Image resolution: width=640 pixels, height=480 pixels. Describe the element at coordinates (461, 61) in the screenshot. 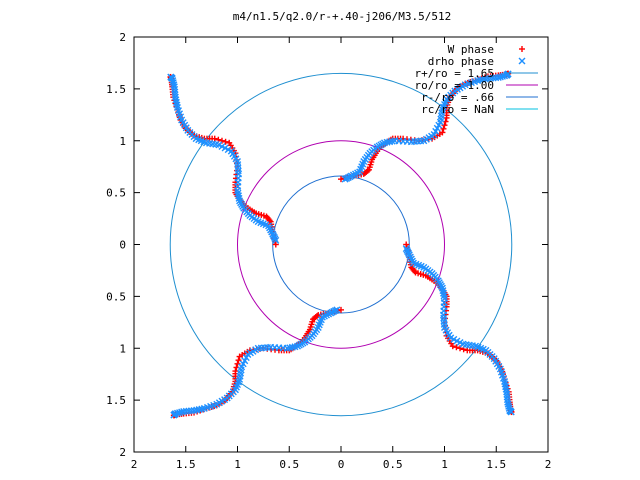

I see `legend-label: drho phase` at that location.